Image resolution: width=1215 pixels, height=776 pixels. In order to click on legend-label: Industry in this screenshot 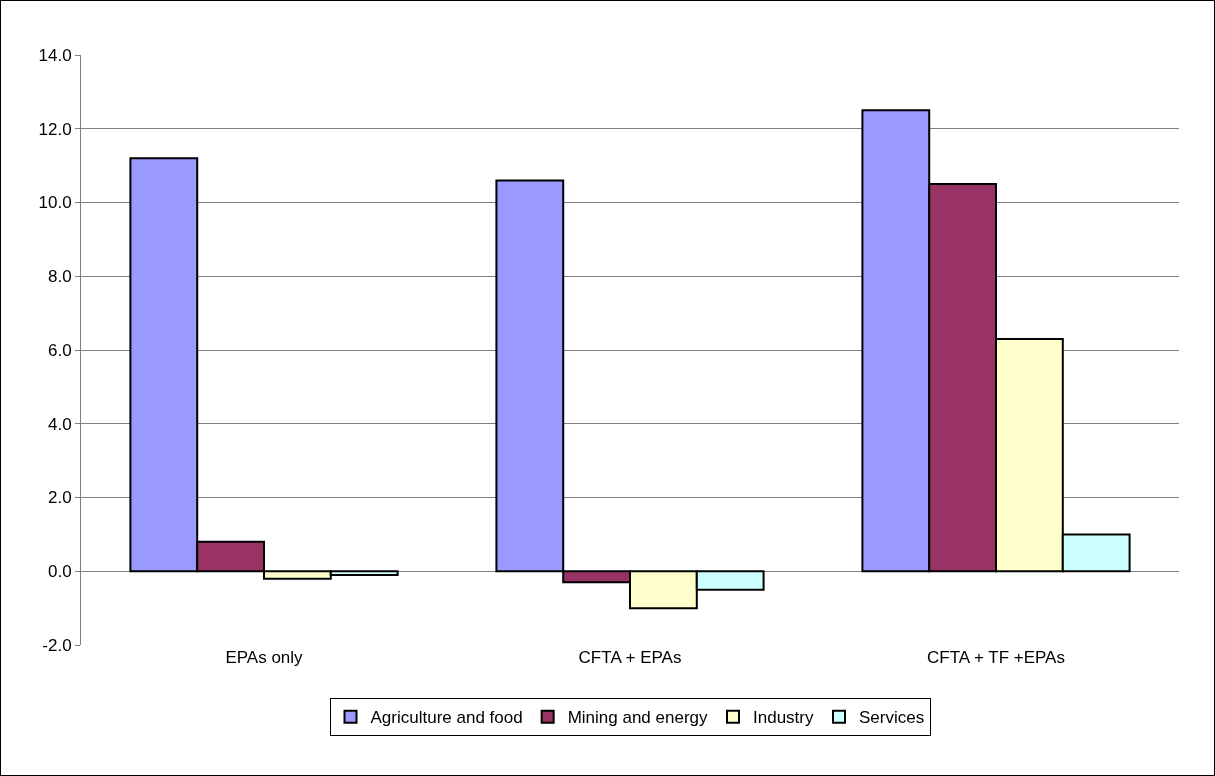, I will do `click(783, 718)`.